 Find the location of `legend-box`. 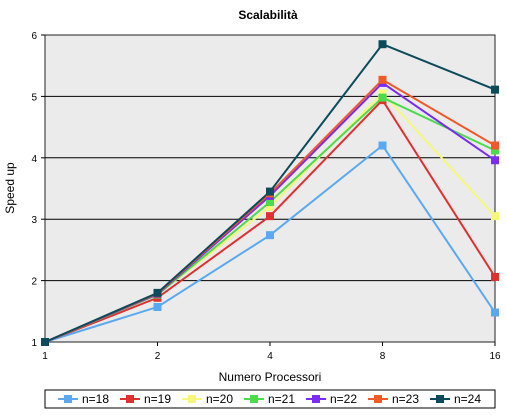

legend-box is located at coordinates (270, 399).